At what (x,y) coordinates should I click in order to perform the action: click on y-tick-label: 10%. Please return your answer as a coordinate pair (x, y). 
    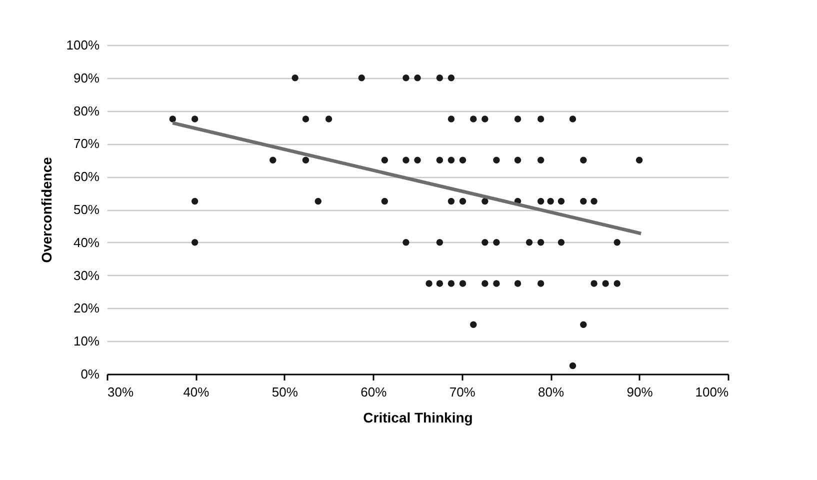
    Looking at the image, I should click on (86, 341).